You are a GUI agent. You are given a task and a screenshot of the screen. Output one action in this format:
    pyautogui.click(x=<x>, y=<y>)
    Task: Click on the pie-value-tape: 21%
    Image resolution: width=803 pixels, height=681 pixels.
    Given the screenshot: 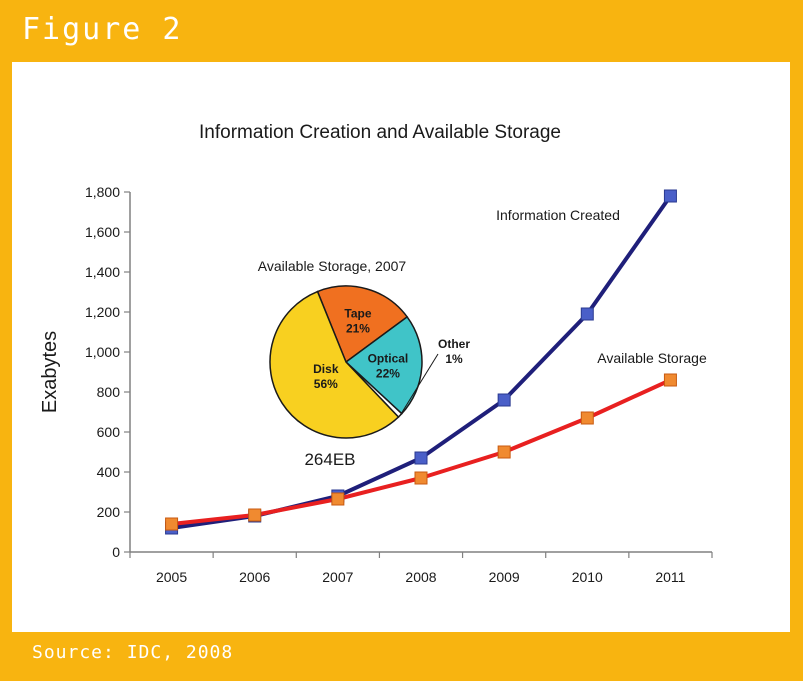 What is the action you would take?
    pyautogui.click(x=358, y=329)
    